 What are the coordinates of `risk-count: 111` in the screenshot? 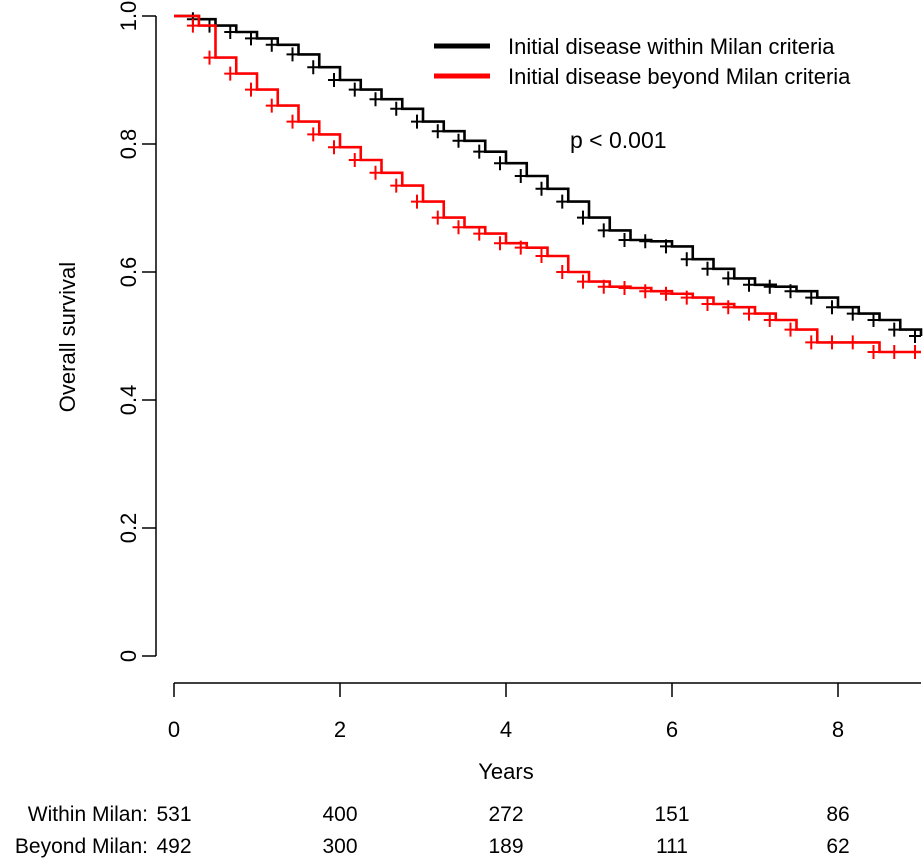 It's located at (672, 846).